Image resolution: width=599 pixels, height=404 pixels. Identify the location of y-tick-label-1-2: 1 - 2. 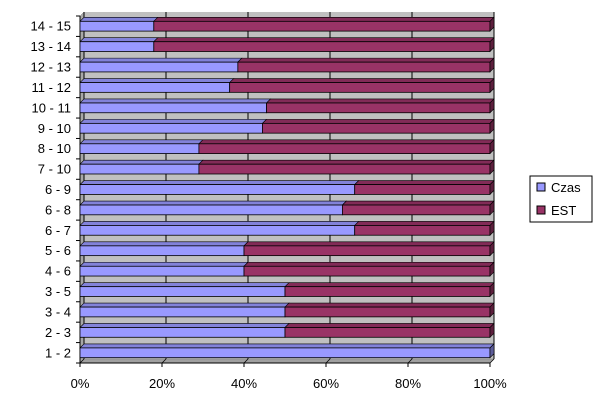
(58, 352).